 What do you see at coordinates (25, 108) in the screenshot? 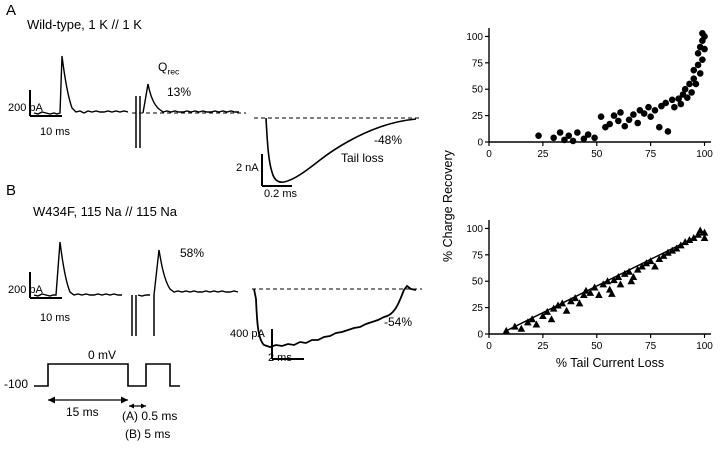
I see `scale-vertical-label-a: 200 pA` at bounding box center [25, 108].